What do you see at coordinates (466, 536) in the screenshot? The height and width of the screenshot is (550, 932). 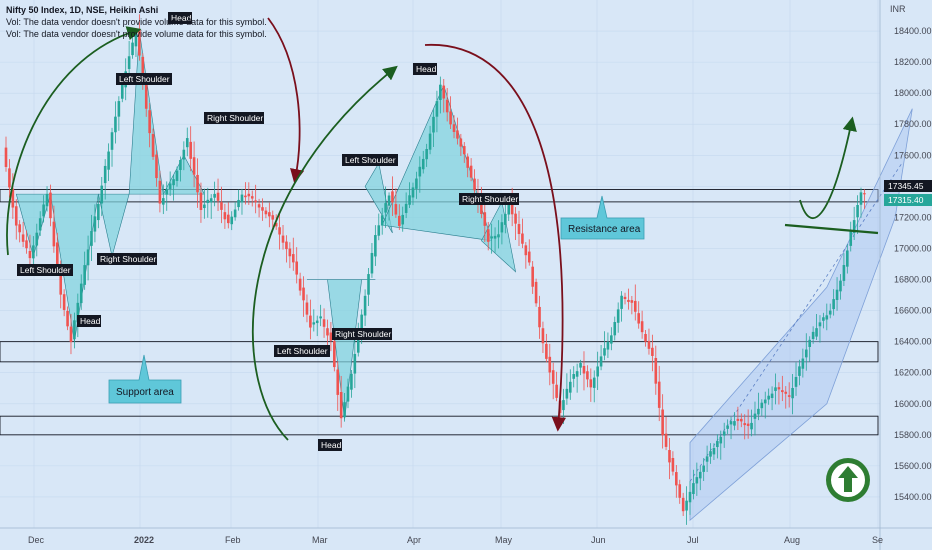 I see `time-axis: Dec 2022 Feb Mar Apr May Jun Jul Aug Se` at bounding box center [466, 536].